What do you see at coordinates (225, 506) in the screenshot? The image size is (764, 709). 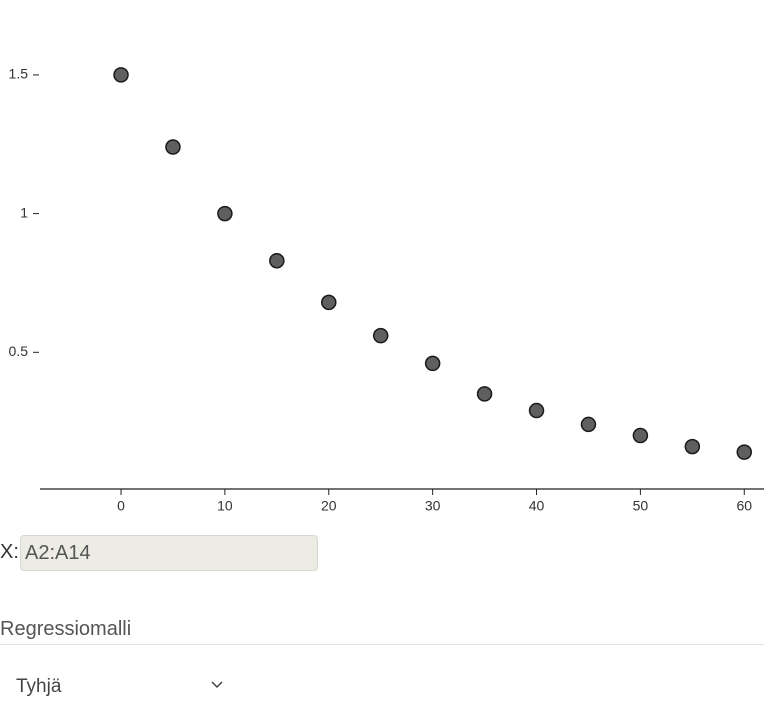 I see `x-tick-label: 10` at bounding box center [225, 506].